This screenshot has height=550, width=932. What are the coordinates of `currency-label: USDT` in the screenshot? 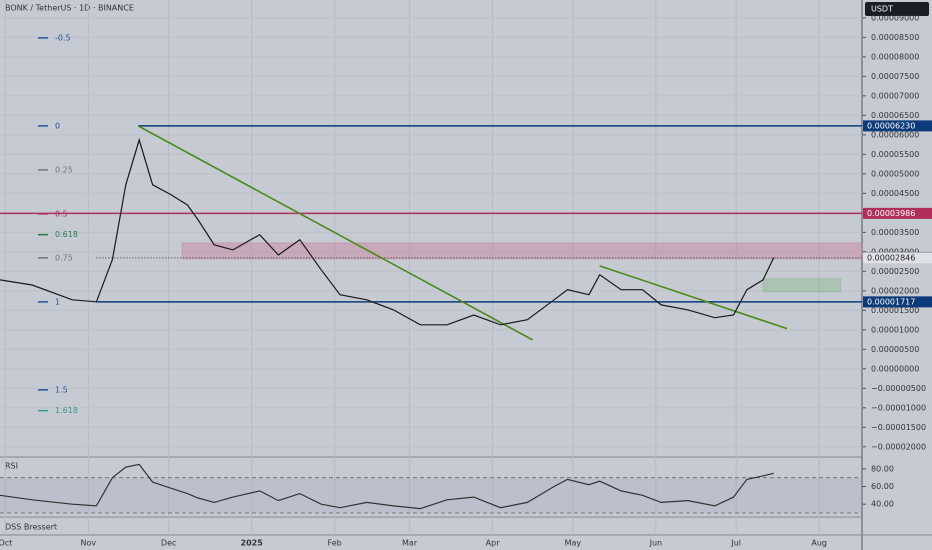 It's located at (882, 9).